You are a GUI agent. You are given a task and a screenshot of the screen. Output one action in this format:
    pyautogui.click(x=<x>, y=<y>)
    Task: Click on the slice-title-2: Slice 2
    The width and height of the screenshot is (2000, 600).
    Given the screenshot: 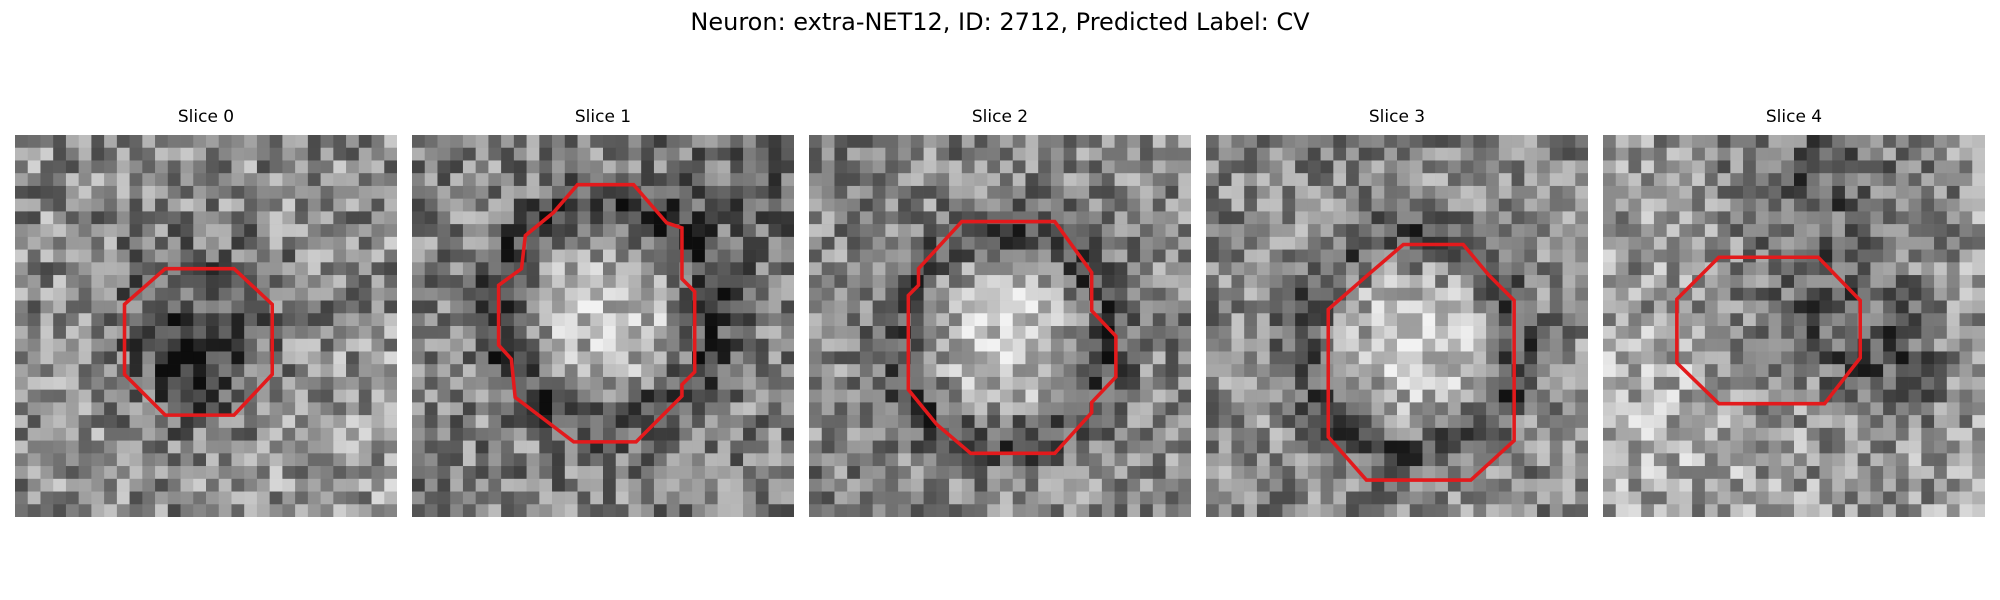 What is the action you would take?
    pyautogui.click(x=1000, y=117)
    